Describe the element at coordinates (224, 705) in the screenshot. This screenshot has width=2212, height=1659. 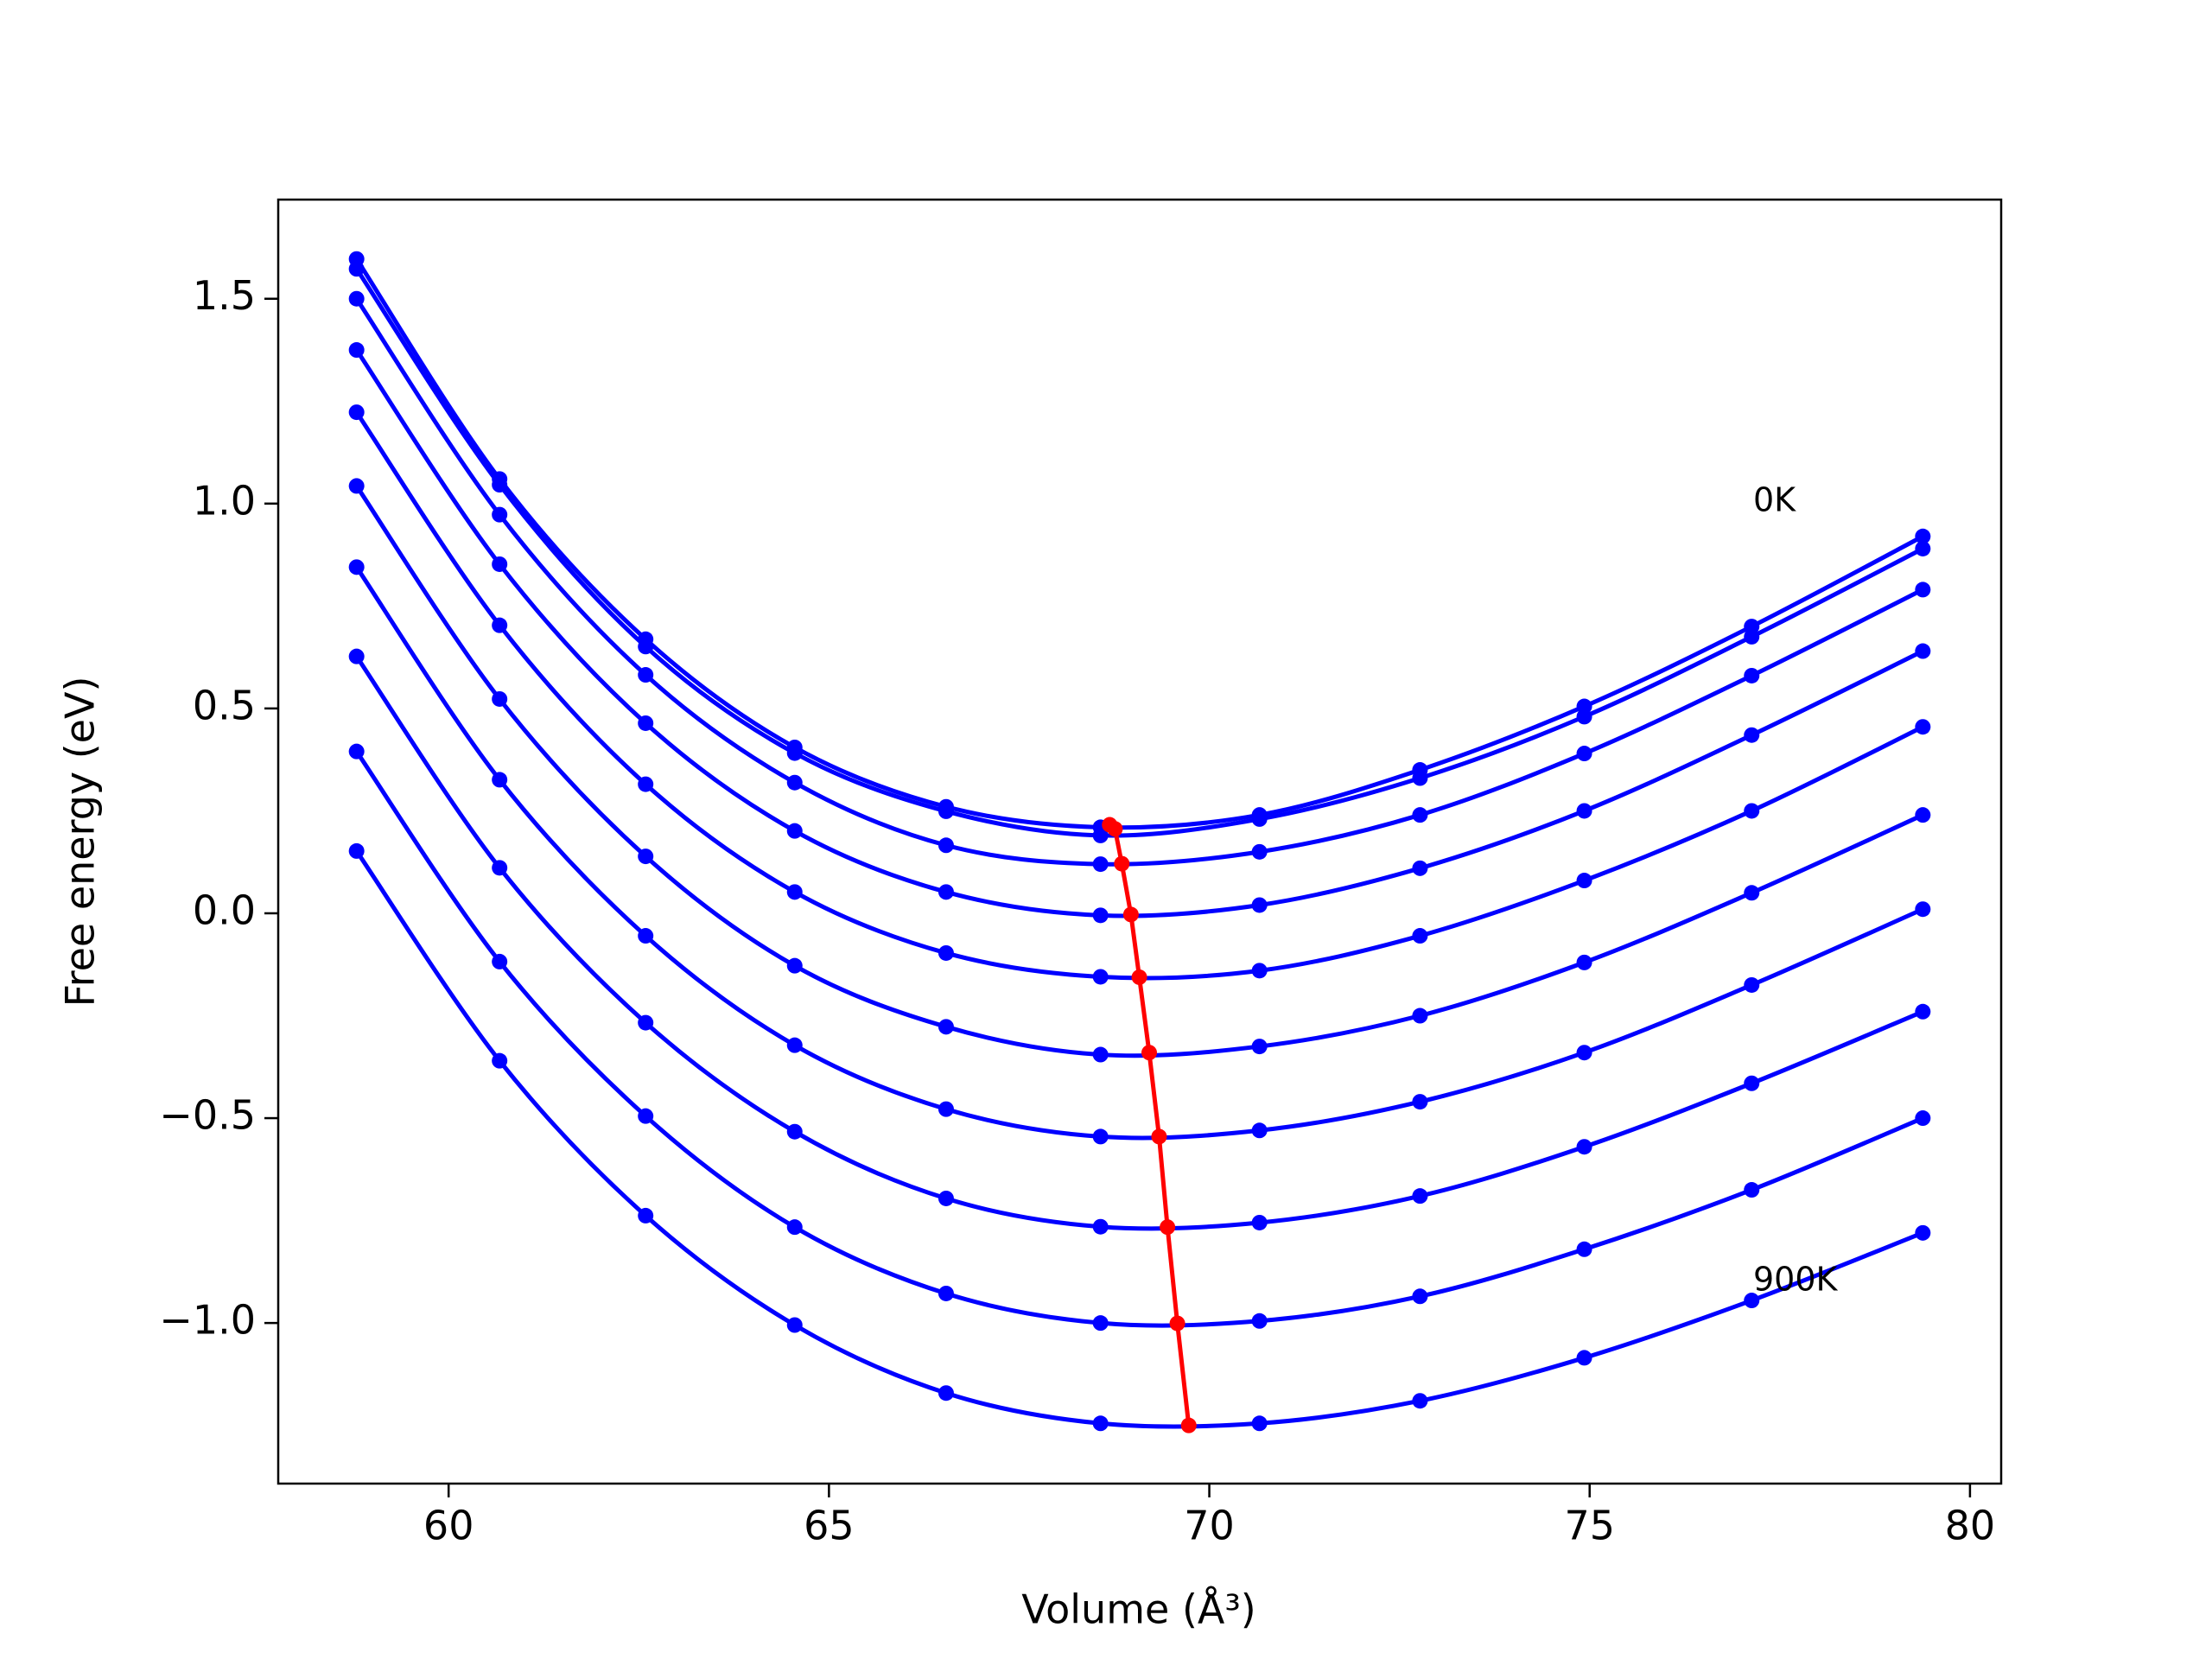
I see `y-tick-label: 0.5` at that location.